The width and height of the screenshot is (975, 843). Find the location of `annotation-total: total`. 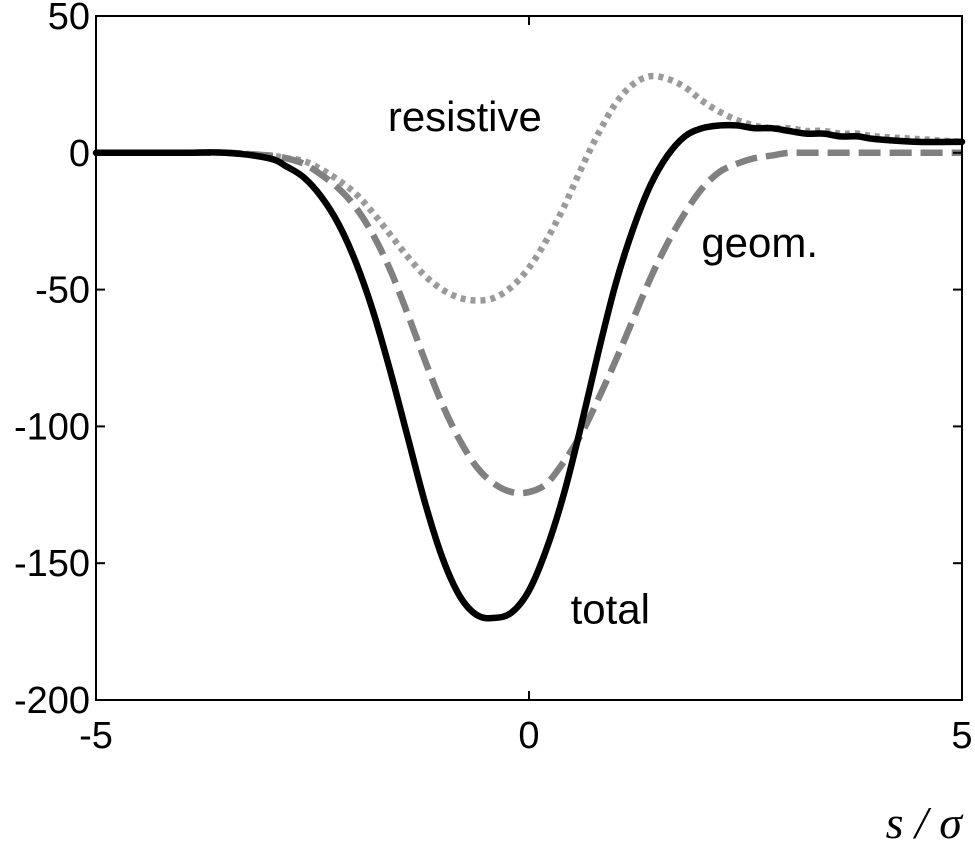

annotation-total: total is located at coordinates (610, 608).